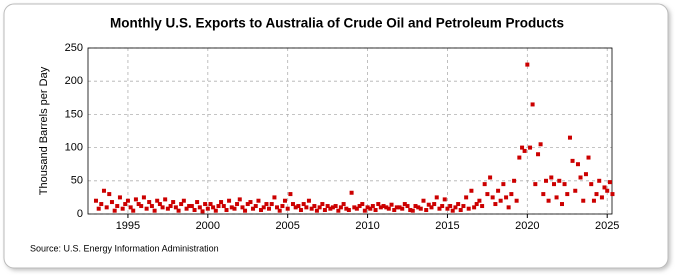 This screenshot has height=275, width=675. I want to click on y-tick-label: 150, so click(74, 114).